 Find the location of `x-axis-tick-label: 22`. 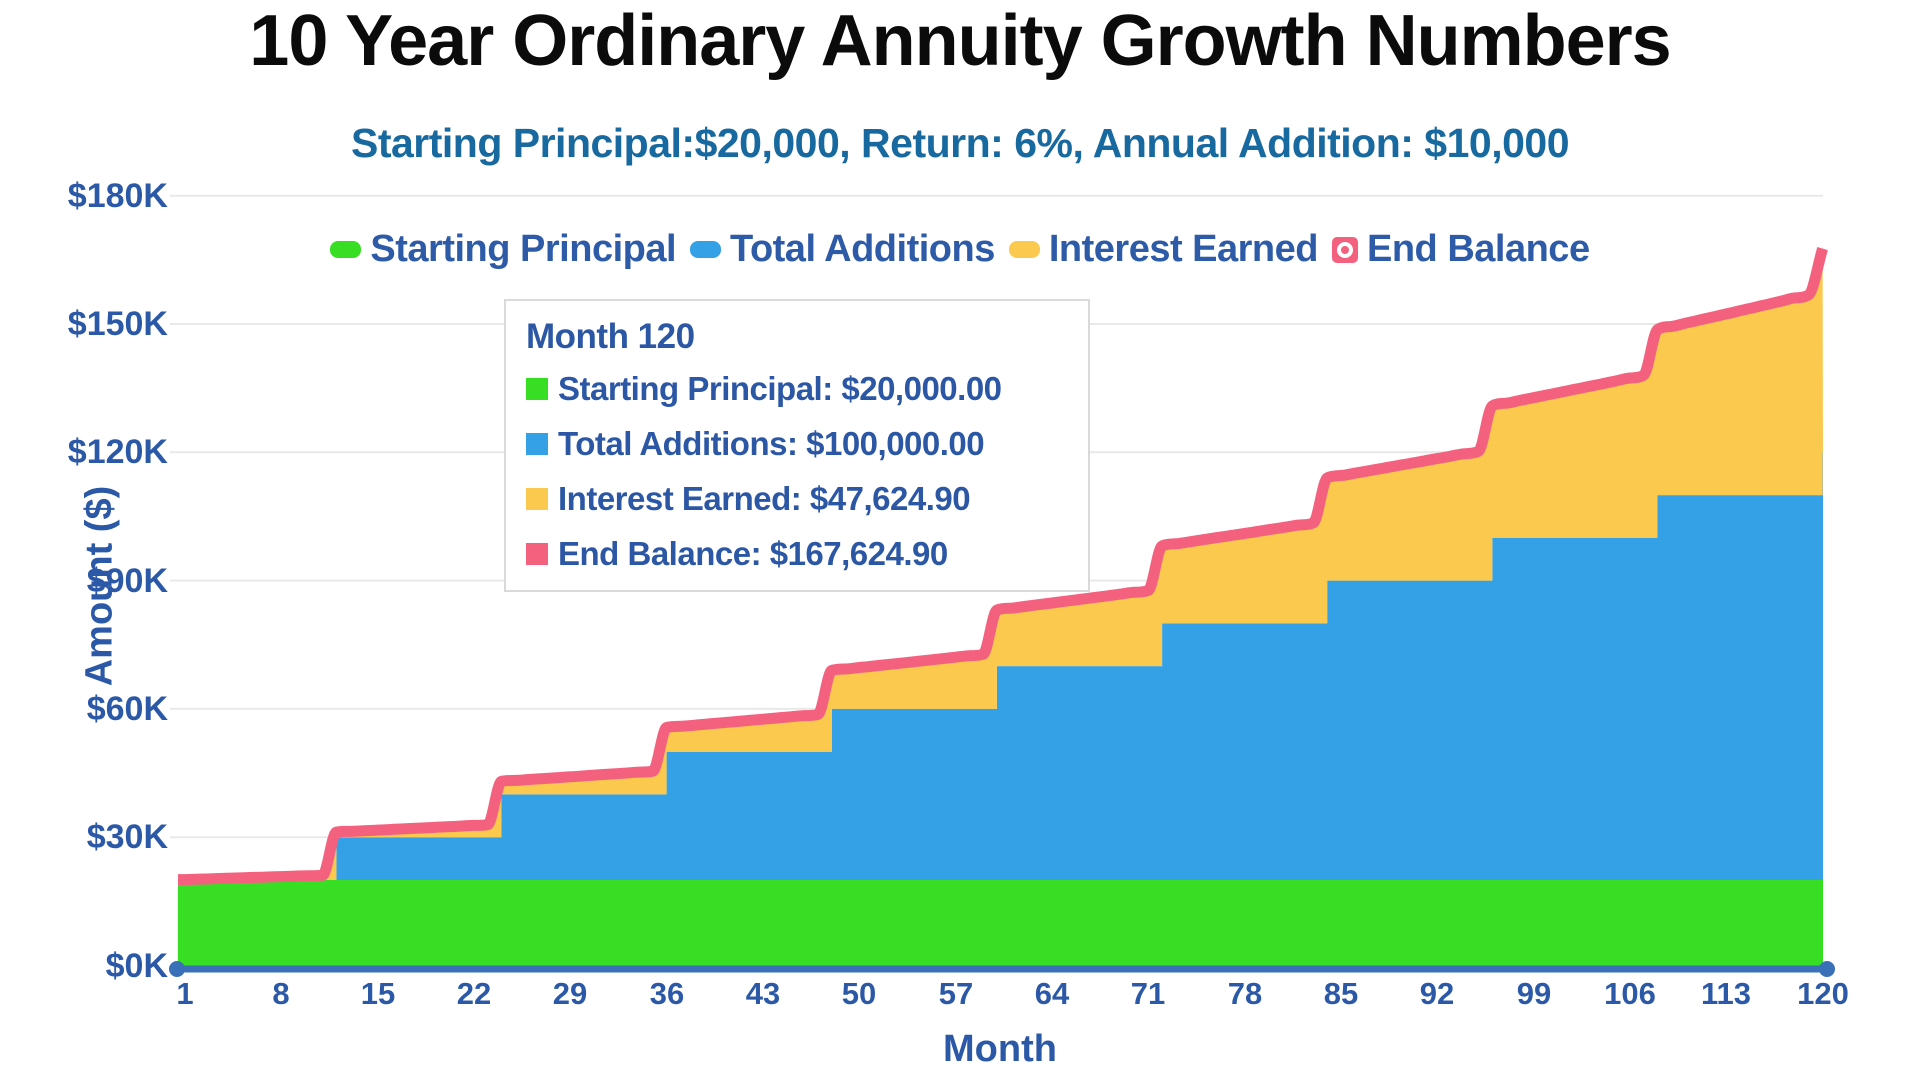

x-axis-tick-label: 22 is located at coordinates (474, 993).